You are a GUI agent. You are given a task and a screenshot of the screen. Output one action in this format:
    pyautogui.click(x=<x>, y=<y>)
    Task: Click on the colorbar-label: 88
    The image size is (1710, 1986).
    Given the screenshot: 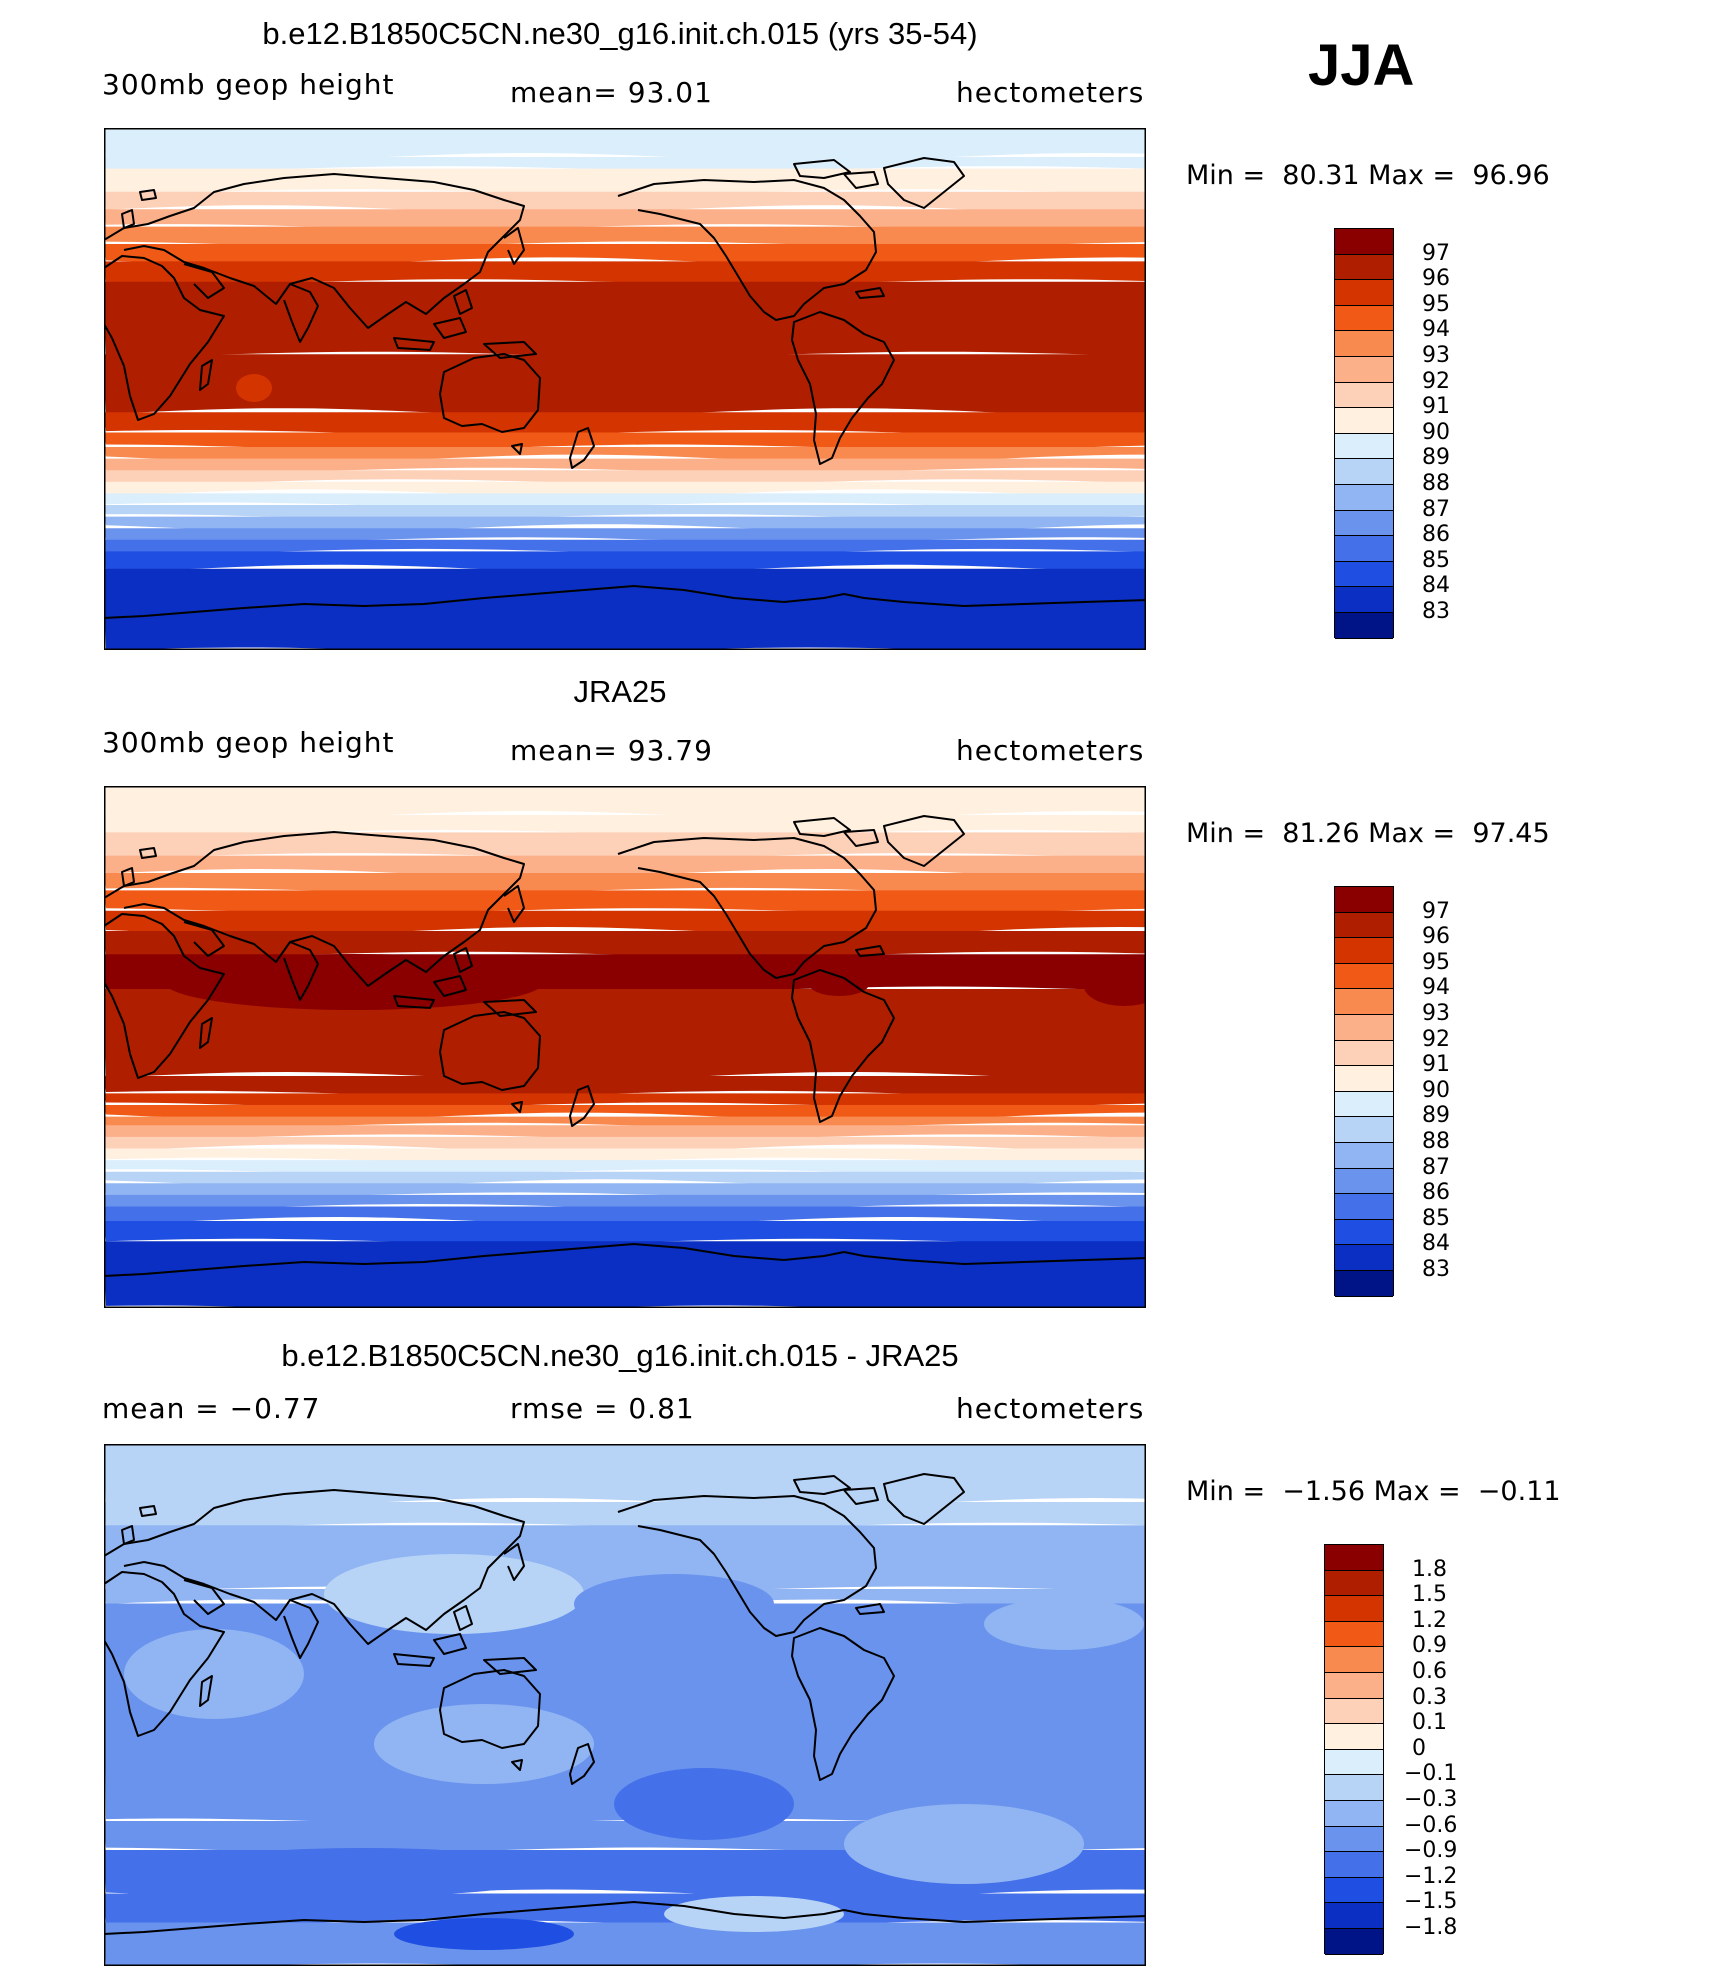 What is the action you would take?
    pyautogui.click(x=1436, y=483)
    